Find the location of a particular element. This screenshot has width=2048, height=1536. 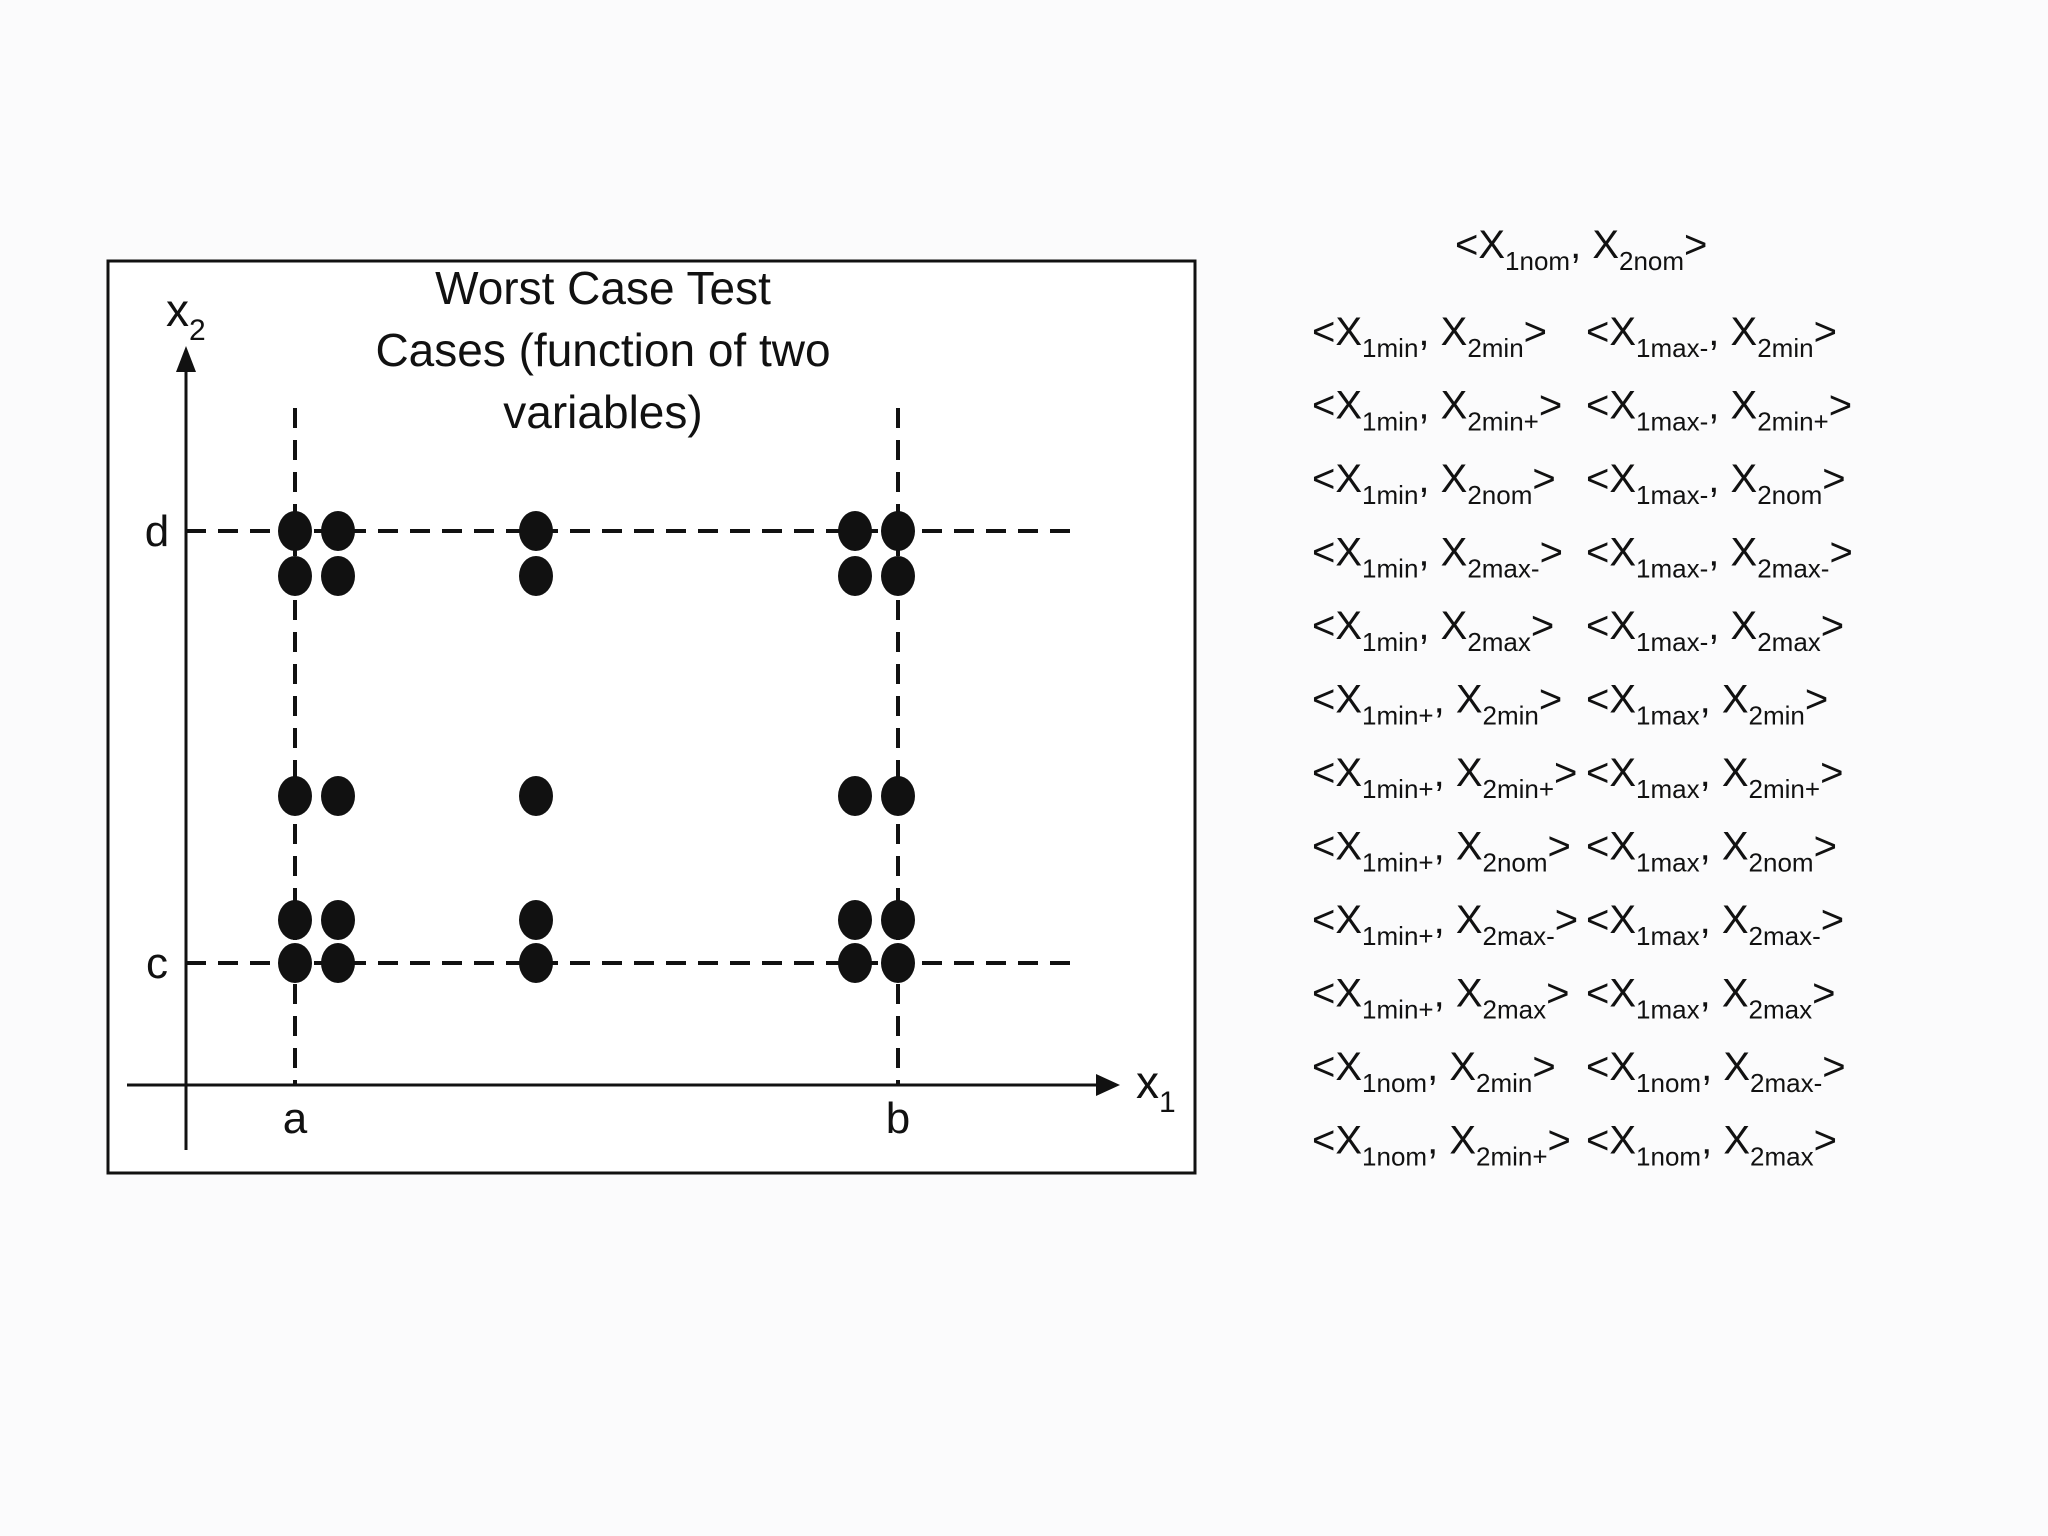

tuple-row-12-left: <X1nom, X2min+> is located at coordinates (1441, 1145).